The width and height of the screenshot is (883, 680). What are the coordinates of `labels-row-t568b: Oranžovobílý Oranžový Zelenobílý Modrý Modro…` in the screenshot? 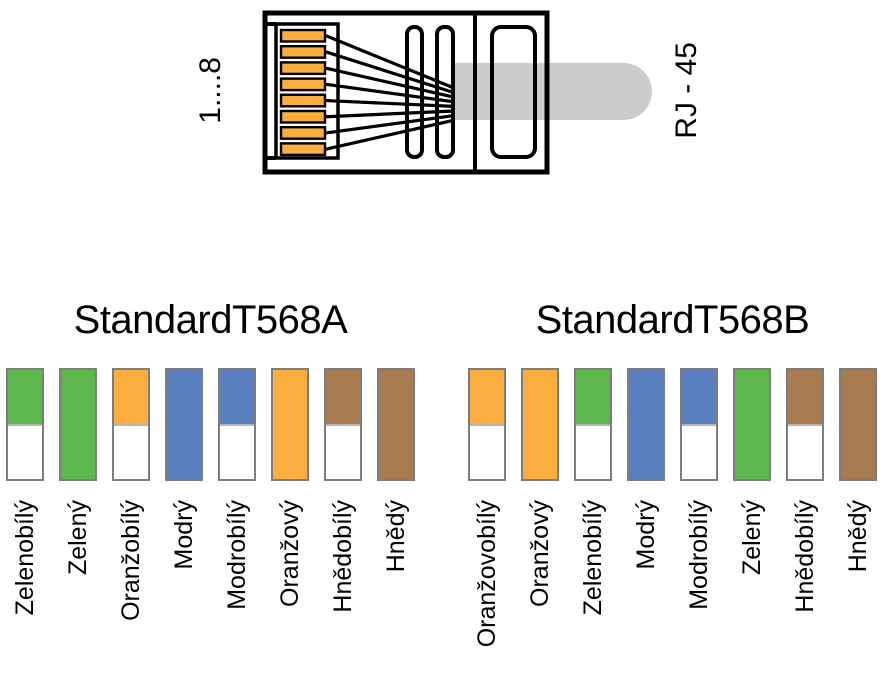 It's located at (672, 590).